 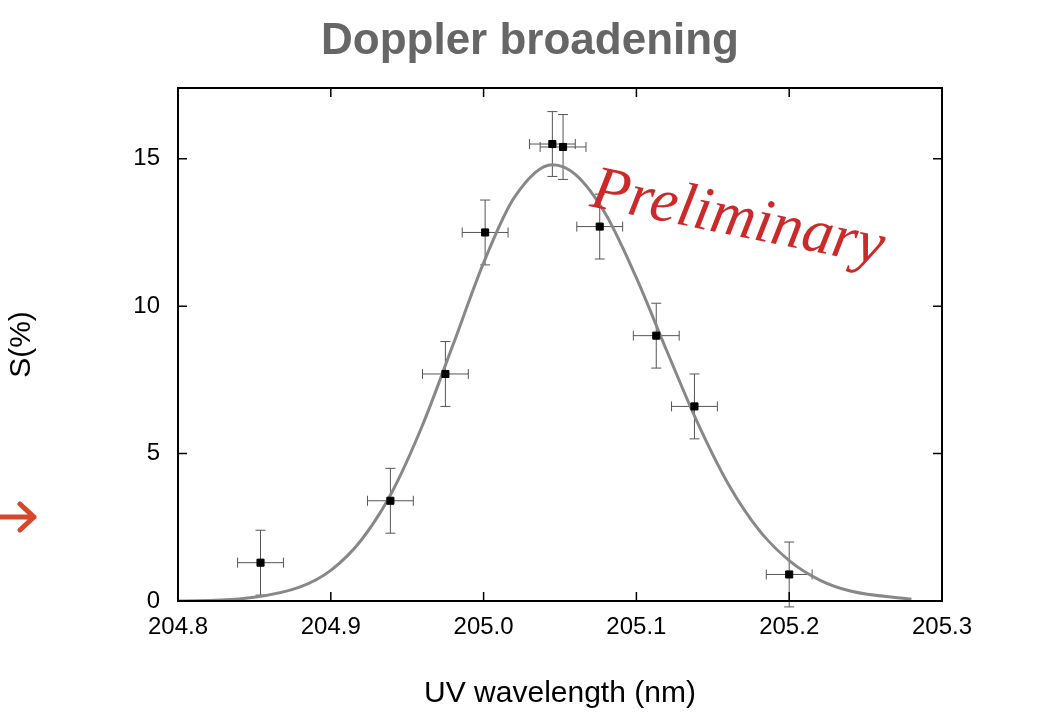 I want to click on y-axis-title: S(%), so click(x=20, y=344).